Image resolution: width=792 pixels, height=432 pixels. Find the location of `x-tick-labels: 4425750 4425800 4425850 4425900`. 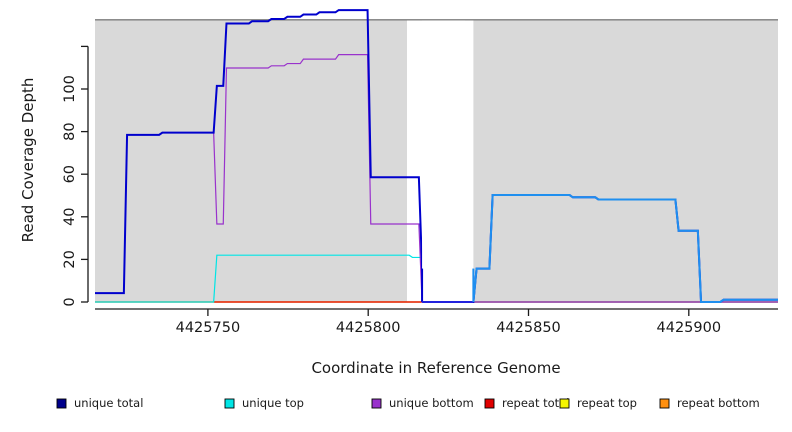

x-tick-labels: 4425750 4425800 4425850 4425900 is located at coordinates (448, 328).